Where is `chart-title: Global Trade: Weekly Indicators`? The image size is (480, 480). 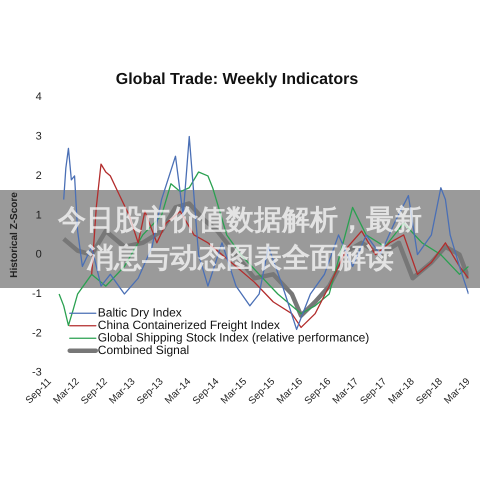 chart-title: Global Trade: Weekly Indicators is located at coordinates (237, 79).